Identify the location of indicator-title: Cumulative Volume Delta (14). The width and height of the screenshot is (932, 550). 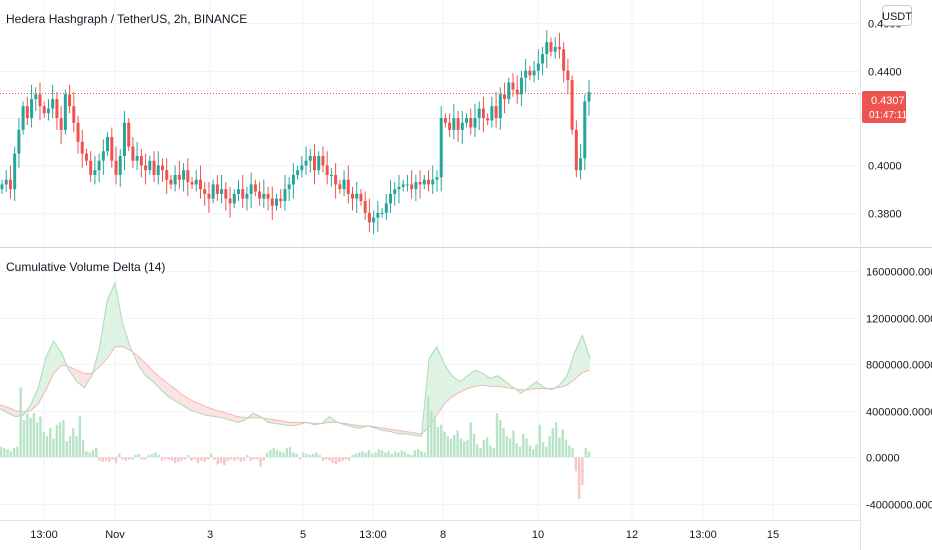
(85, 267).